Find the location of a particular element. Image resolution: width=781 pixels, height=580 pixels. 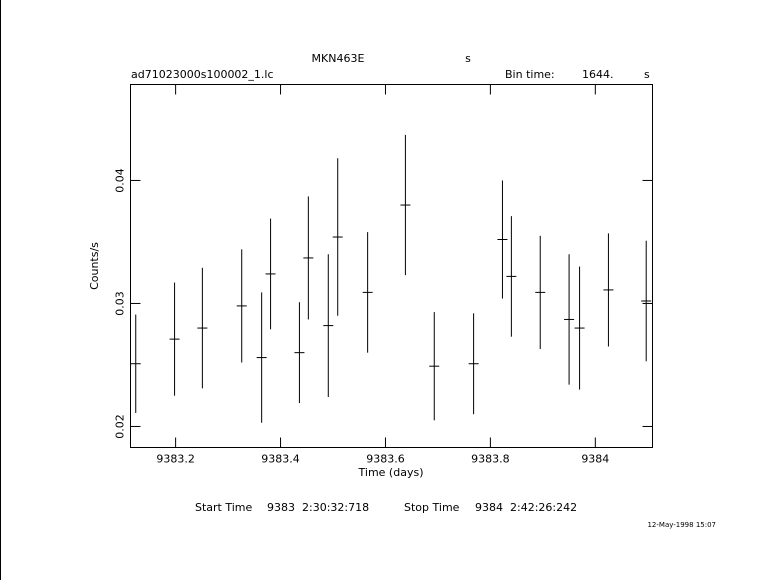

x-tick-label: 9383.2 is located at coordinates (175, 459).